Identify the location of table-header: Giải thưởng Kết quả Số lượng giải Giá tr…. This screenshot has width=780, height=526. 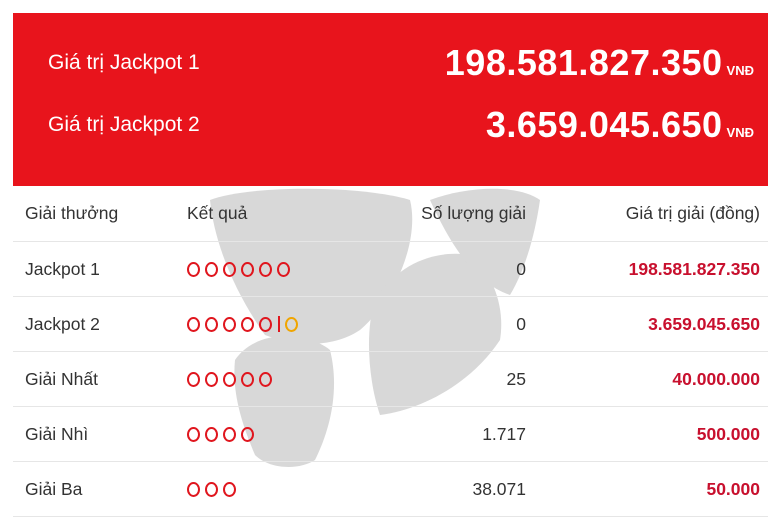
(390, 214).